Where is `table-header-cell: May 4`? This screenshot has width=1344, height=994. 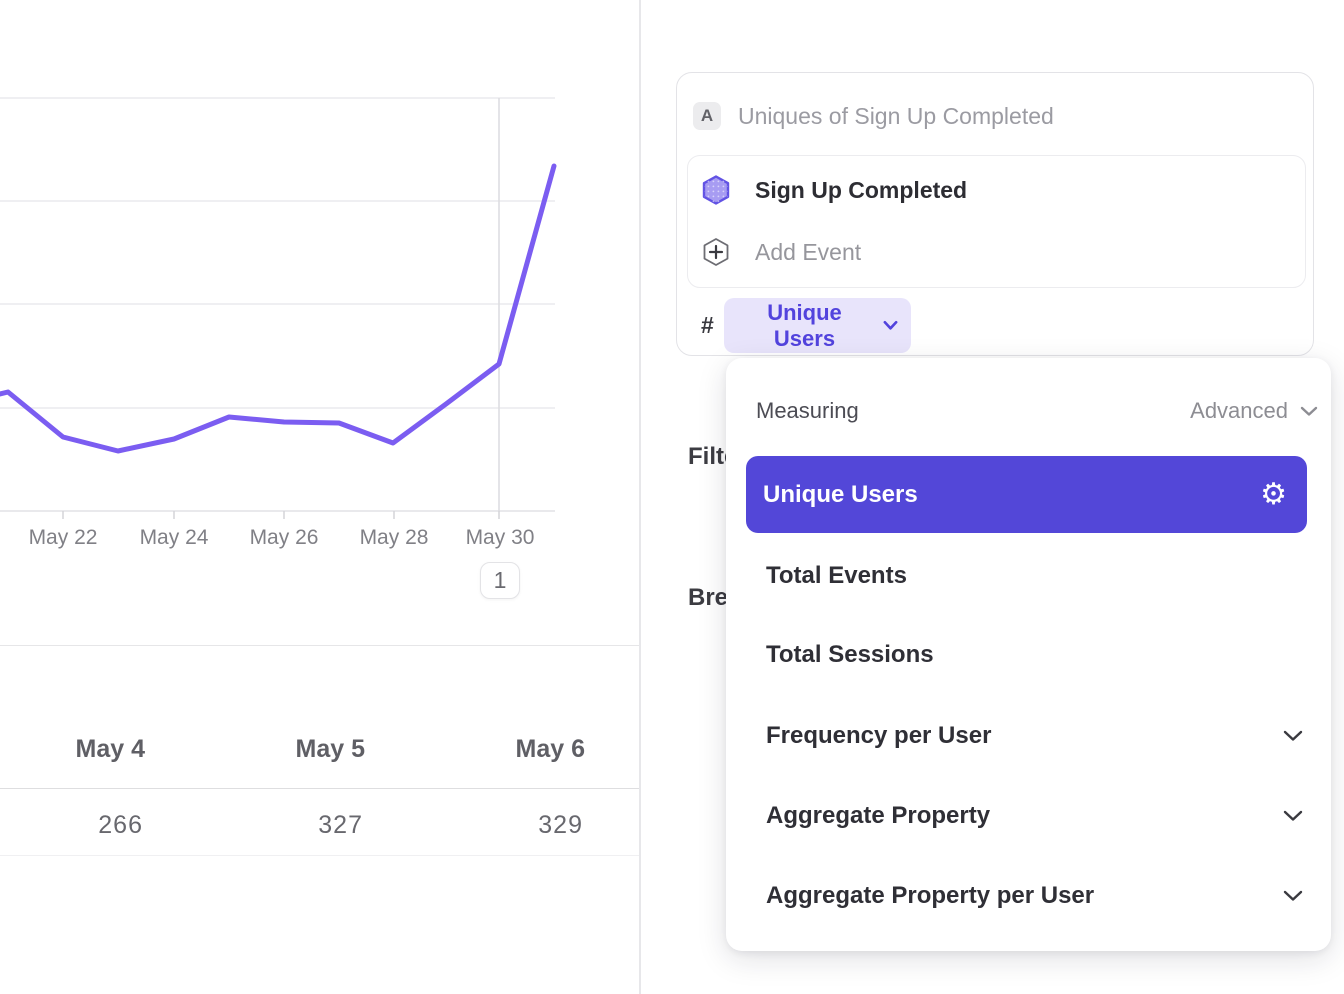
table-header-cell: May 4 is located at coordinates (110, 749).